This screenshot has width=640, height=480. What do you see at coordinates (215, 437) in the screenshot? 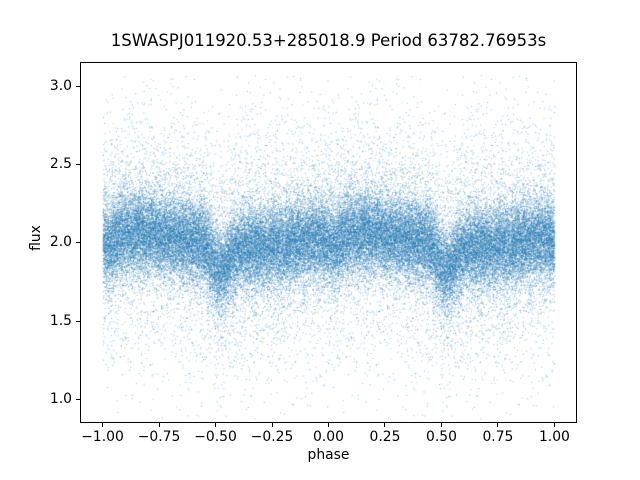
I see `x-tick-label: −0.50` at bounding box center [215, 437].